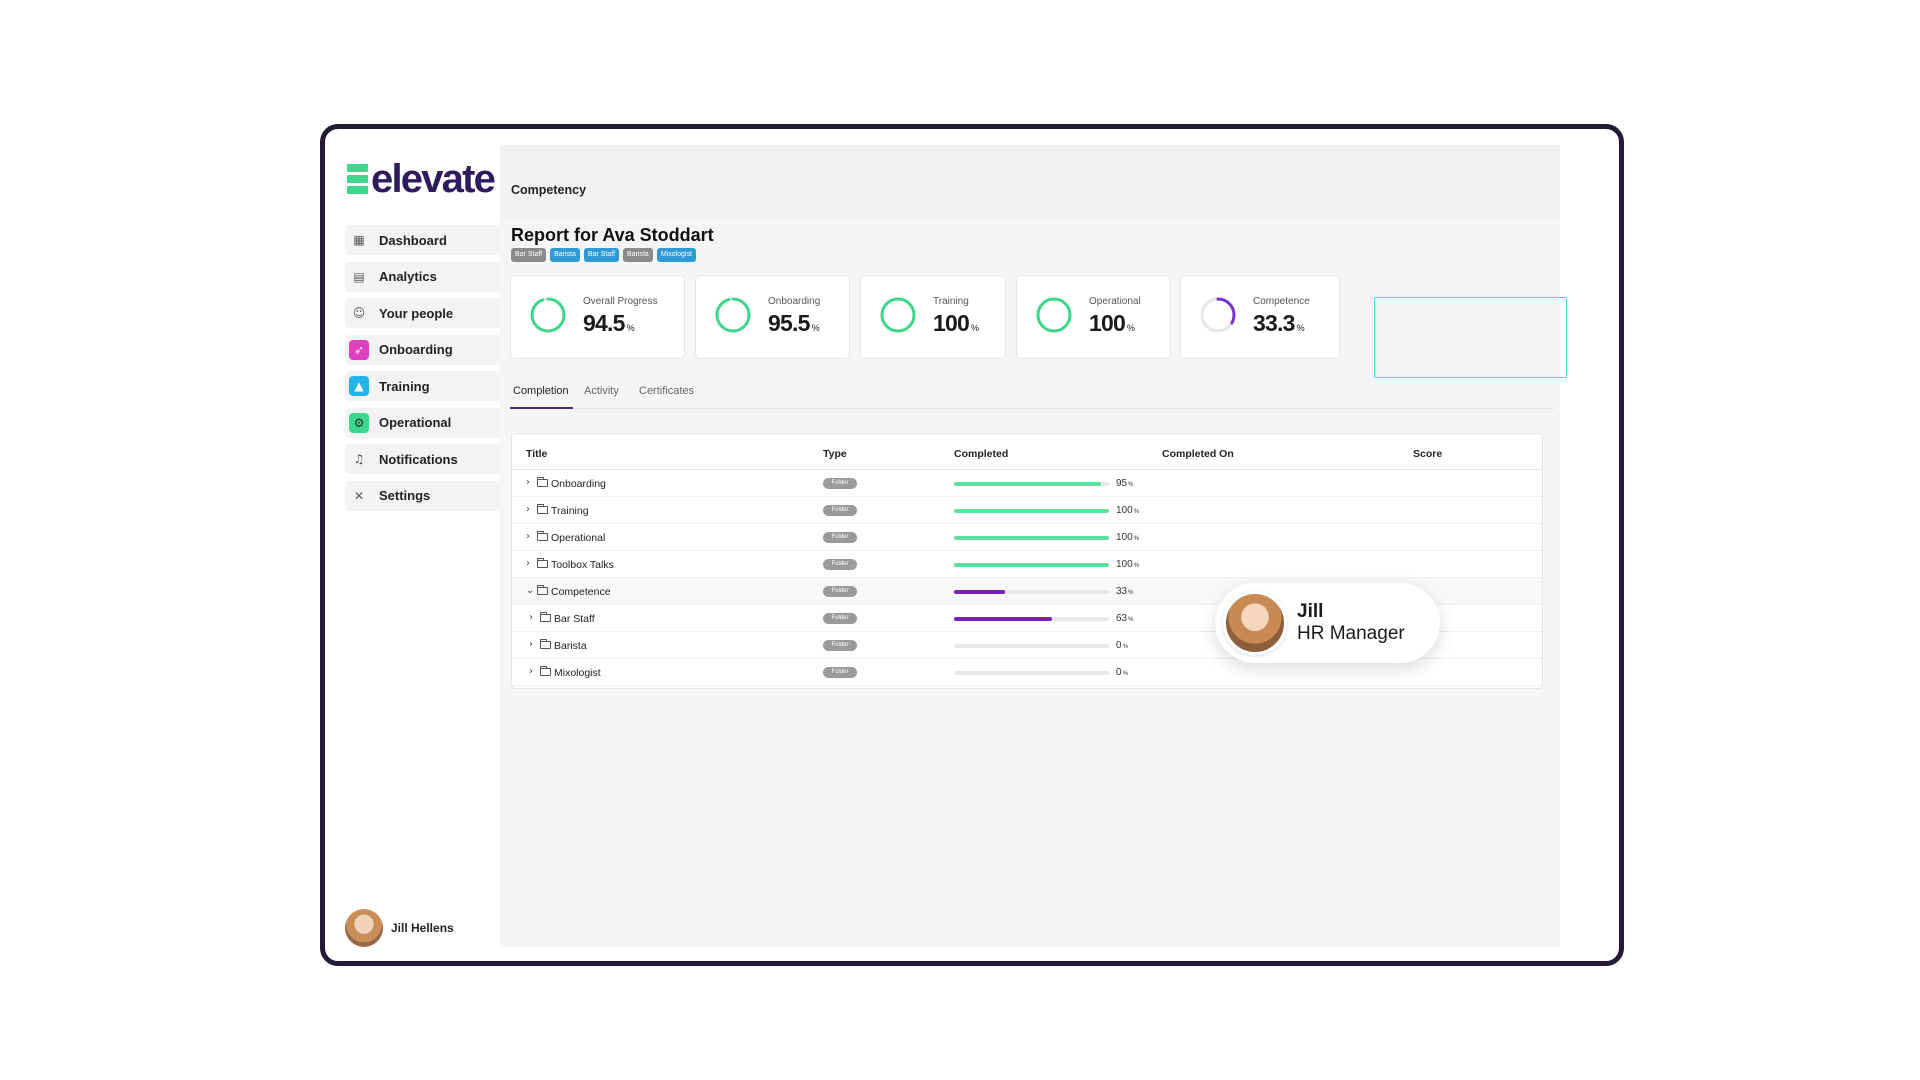 This screenshot has height=1080, width=1920. Describe the element at coordinates (1198, 454) in the screenshot. I see `column-header-completed-on: Completed On` at that location.